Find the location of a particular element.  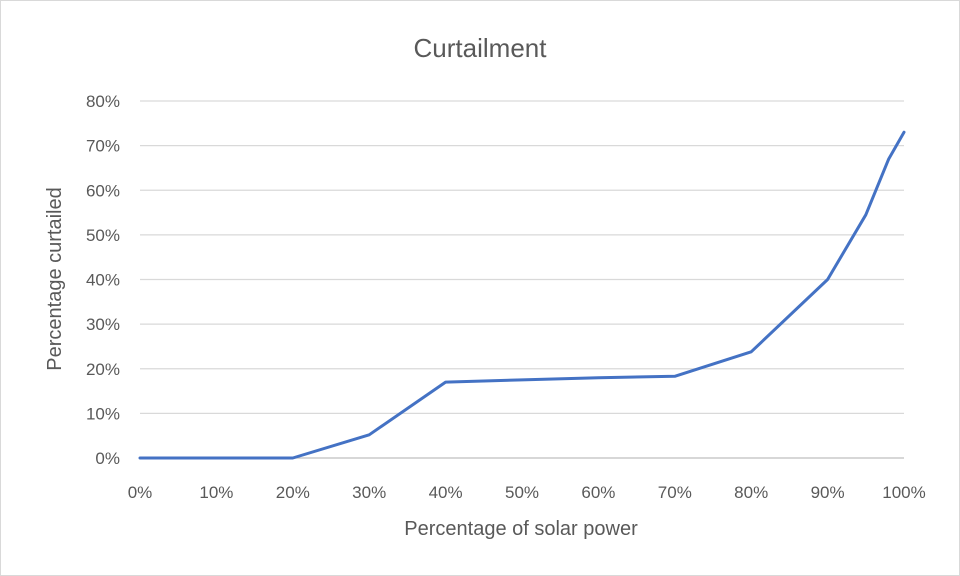

y-axis-ticks: 0% 10% 20% 30% 40% 50% 60% 70% 80% is located at coordinates (103, 280).